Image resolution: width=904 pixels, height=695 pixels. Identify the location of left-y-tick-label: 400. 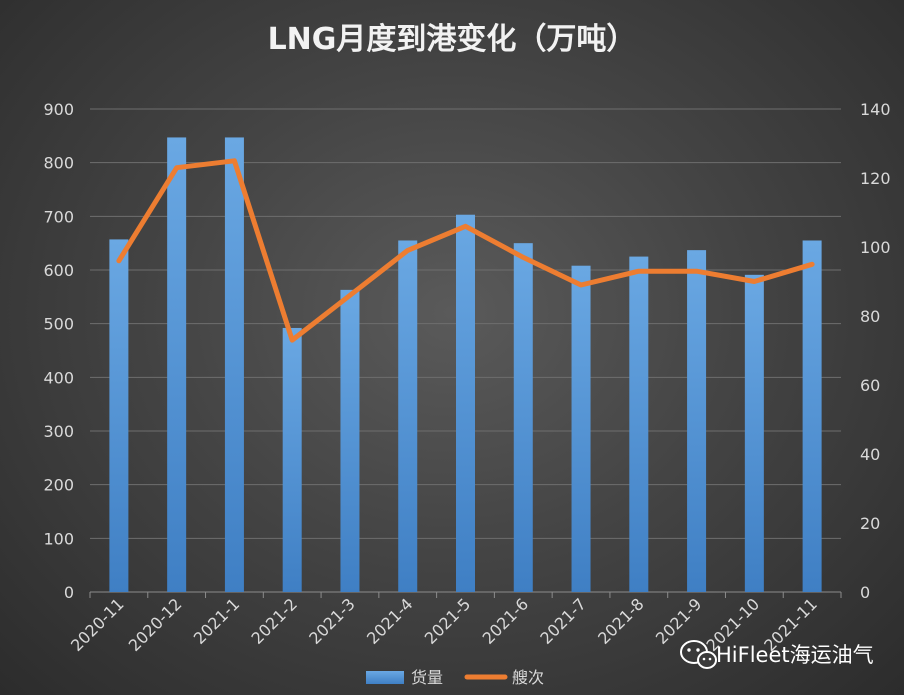
(58, 377).